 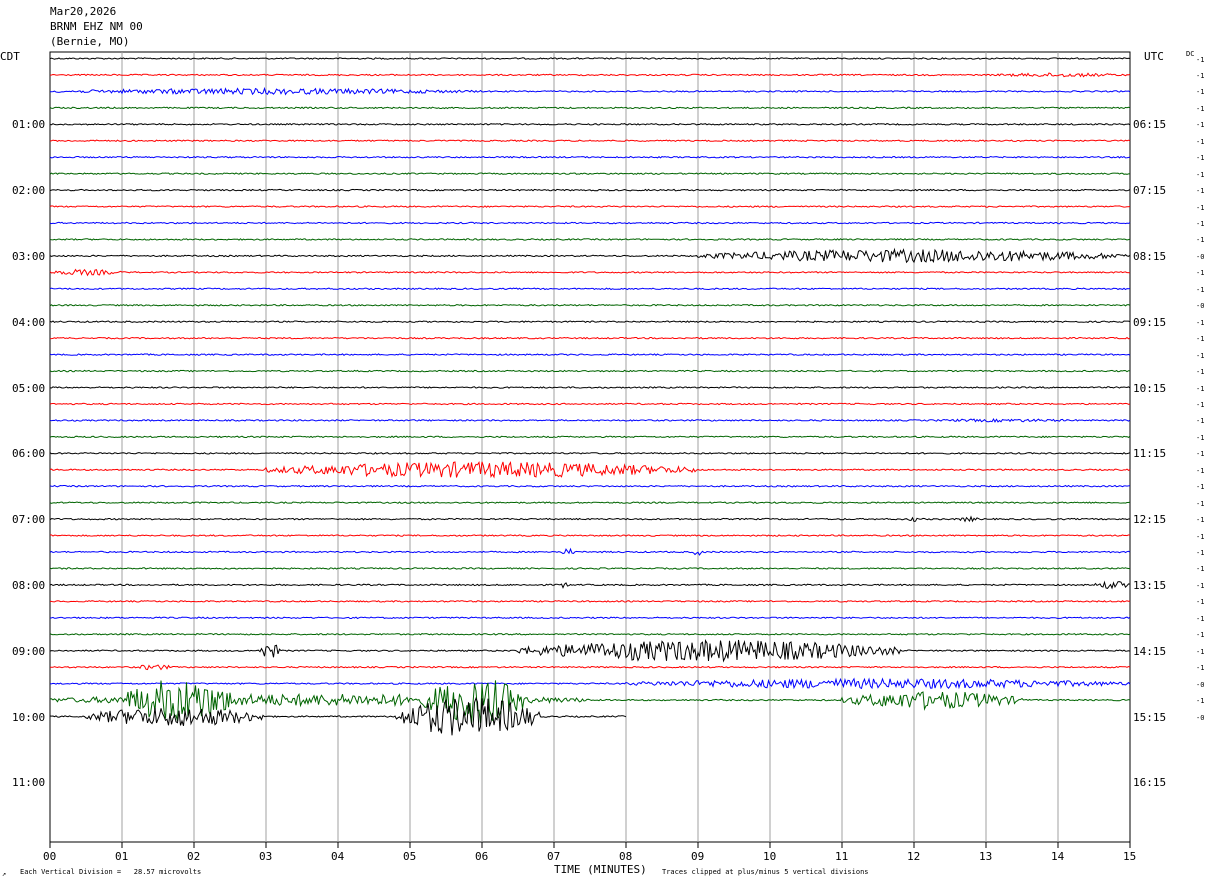 What do you see at coordinates (1150, 651) in the screenshot?
I see `right-hour-label: 14:15` at bounding box center [1150, 651].